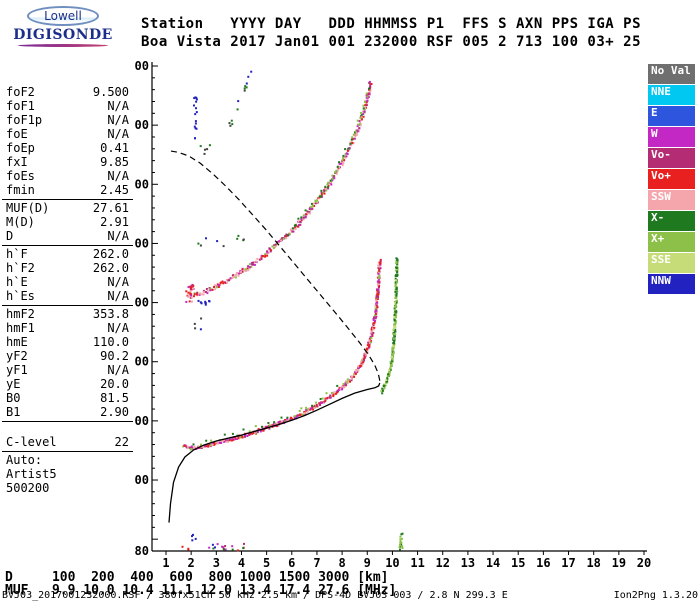 The width and height of the screenshot is (700, 601). Describe the element at coordinates (142, 125) in the screenshot. I see `svg-text: 800` at that location.